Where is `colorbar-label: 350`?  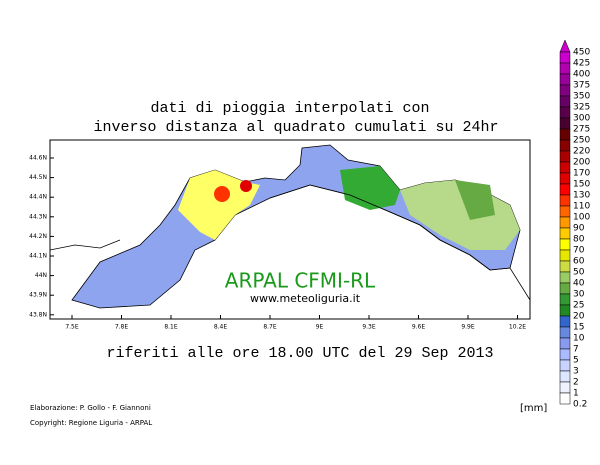
colorbar-label: 350 is located at coordinates (581, 97).